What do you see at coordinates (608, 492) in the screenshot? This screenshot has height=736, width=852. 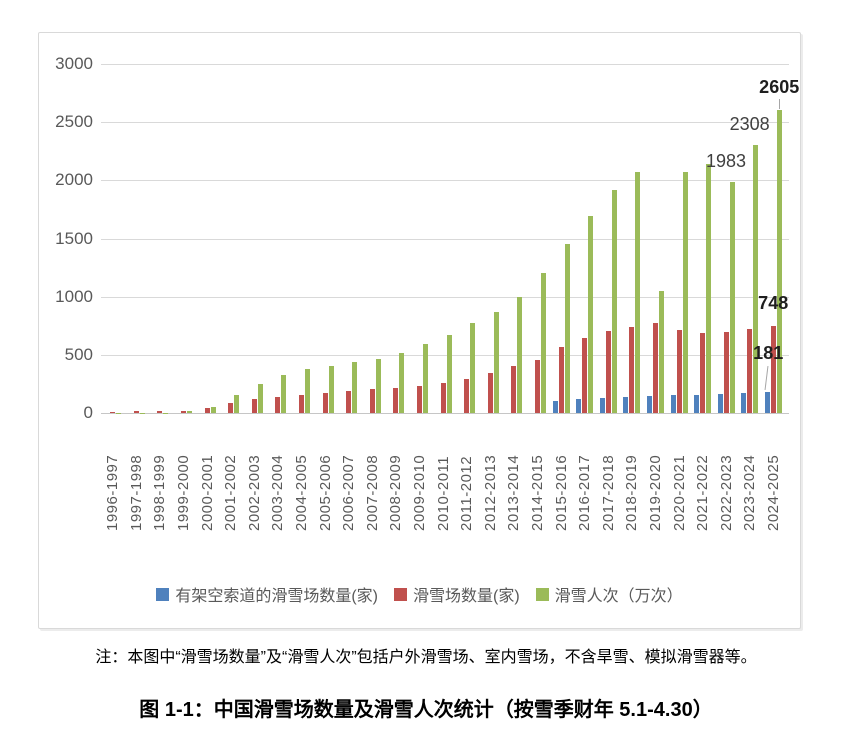 I see `x-tick-label: 2017-2018` at bounding box center [608, 492].